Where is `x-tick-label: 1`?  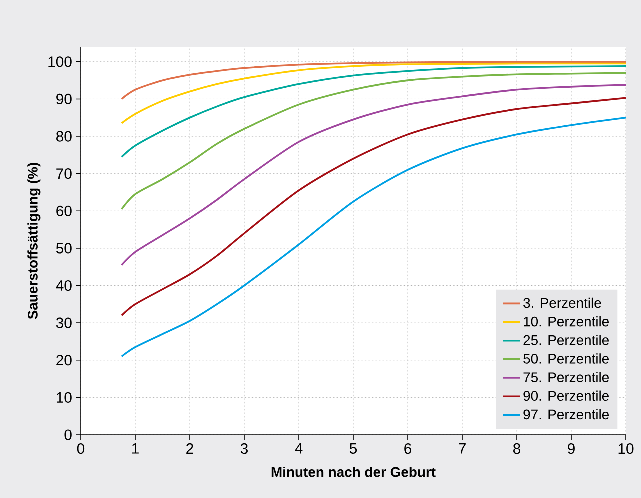 x-tick-label: 1 is located at coordinates (135, 449).